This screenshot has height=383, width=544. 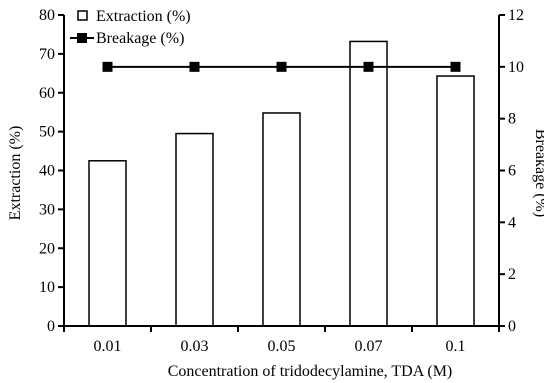 What do you see at coordinates (512, 171) in the screenshot?
I see `y-right-tick-label: 6` at bounding box center [512, 171].